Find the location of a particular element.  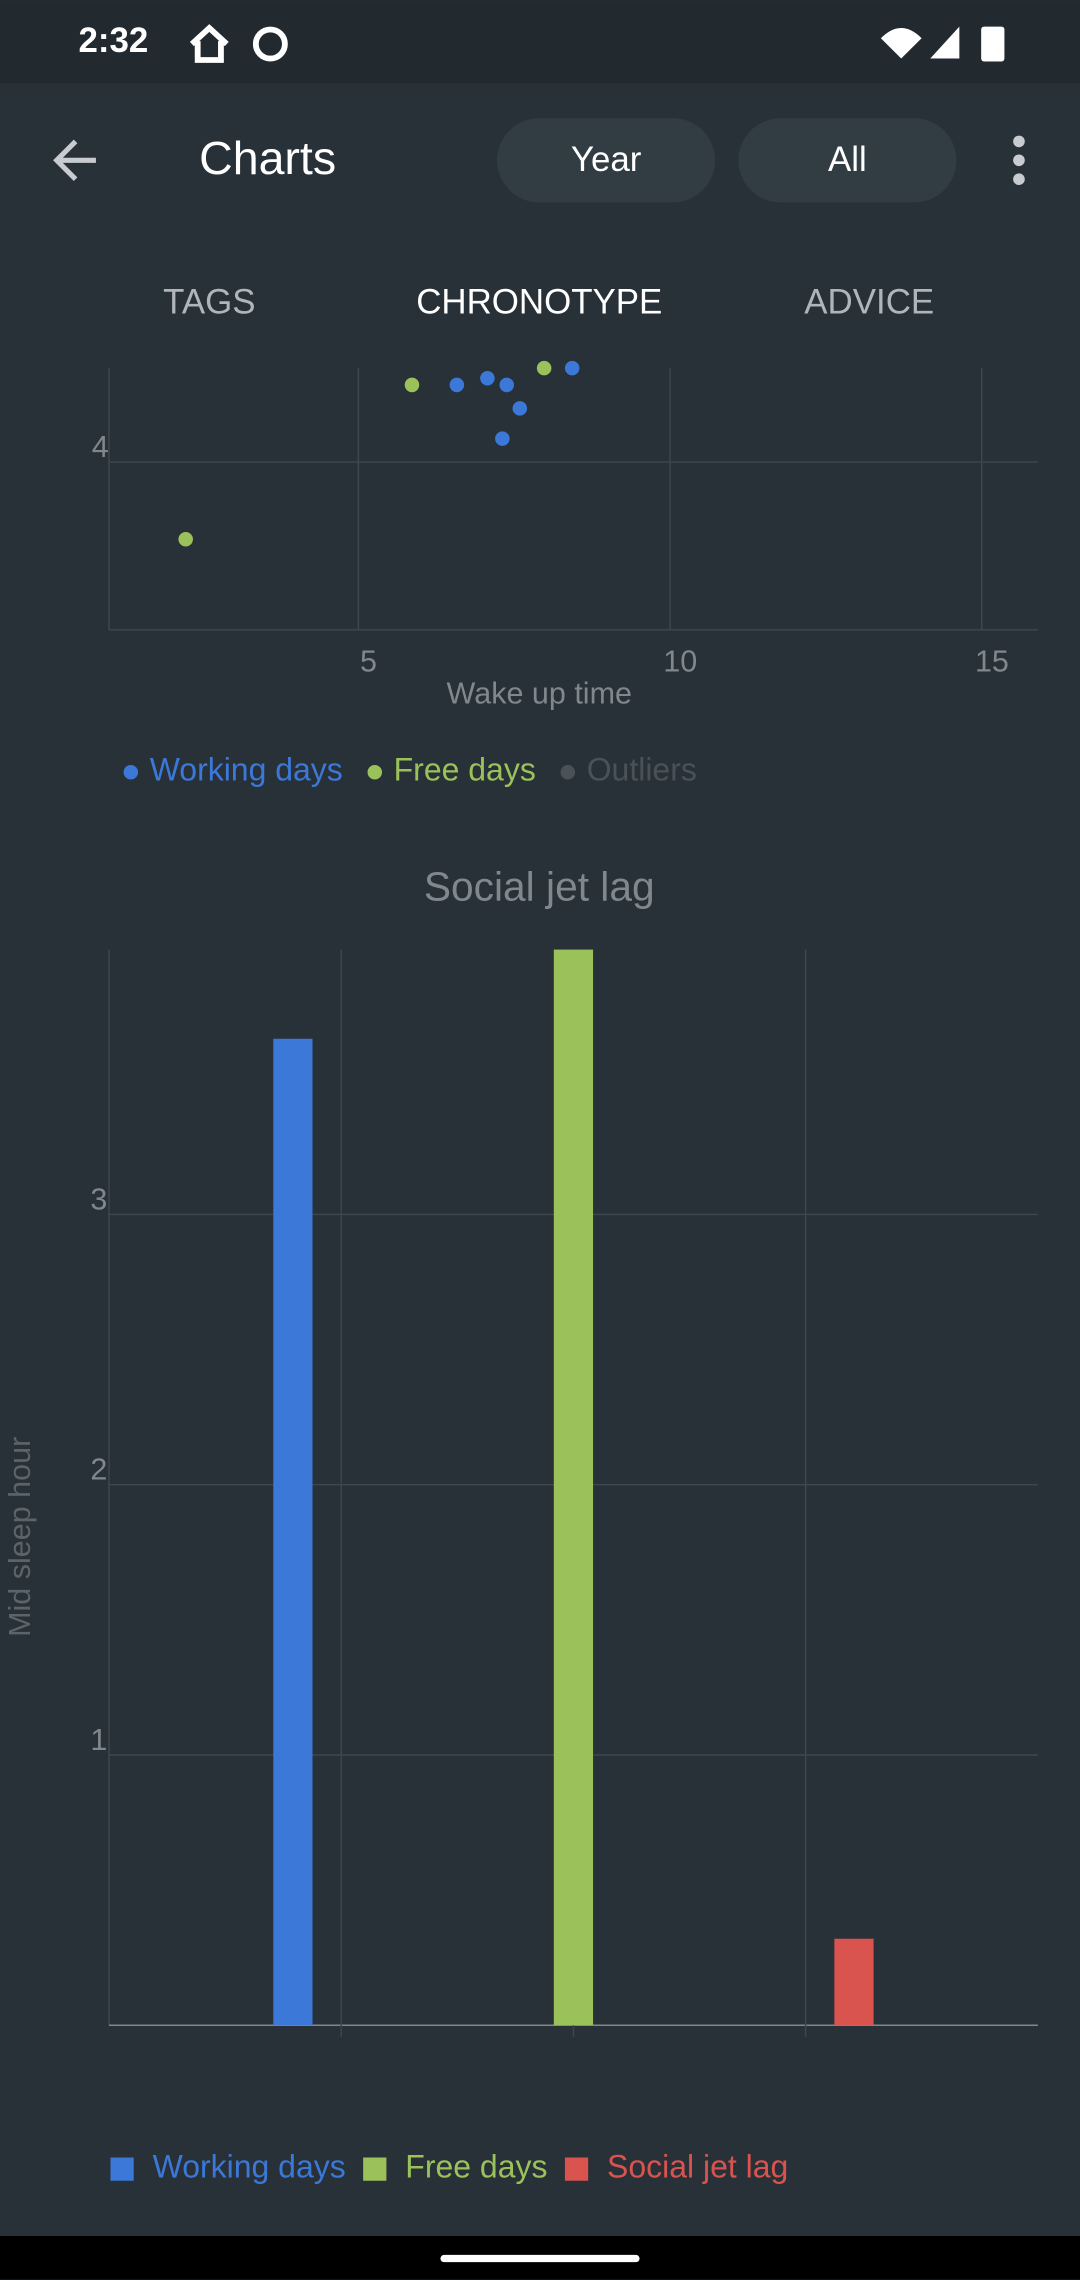

all-button is located at coordinates (847, 160).